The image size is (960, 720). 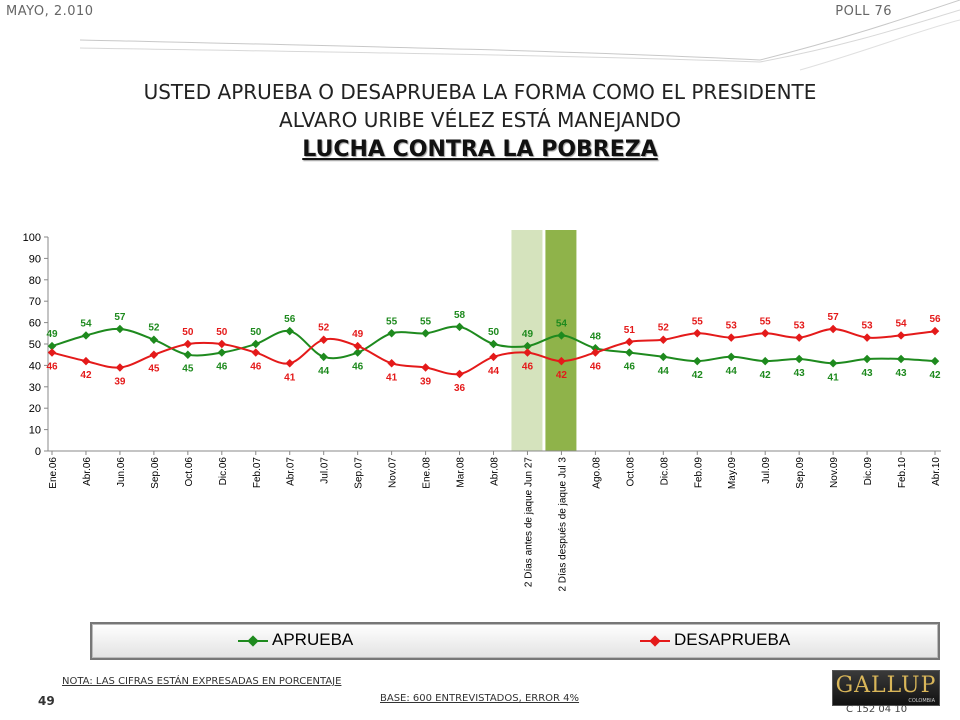 I want to click on x-tick-label: Ene.06, so click(x=53, y=473).